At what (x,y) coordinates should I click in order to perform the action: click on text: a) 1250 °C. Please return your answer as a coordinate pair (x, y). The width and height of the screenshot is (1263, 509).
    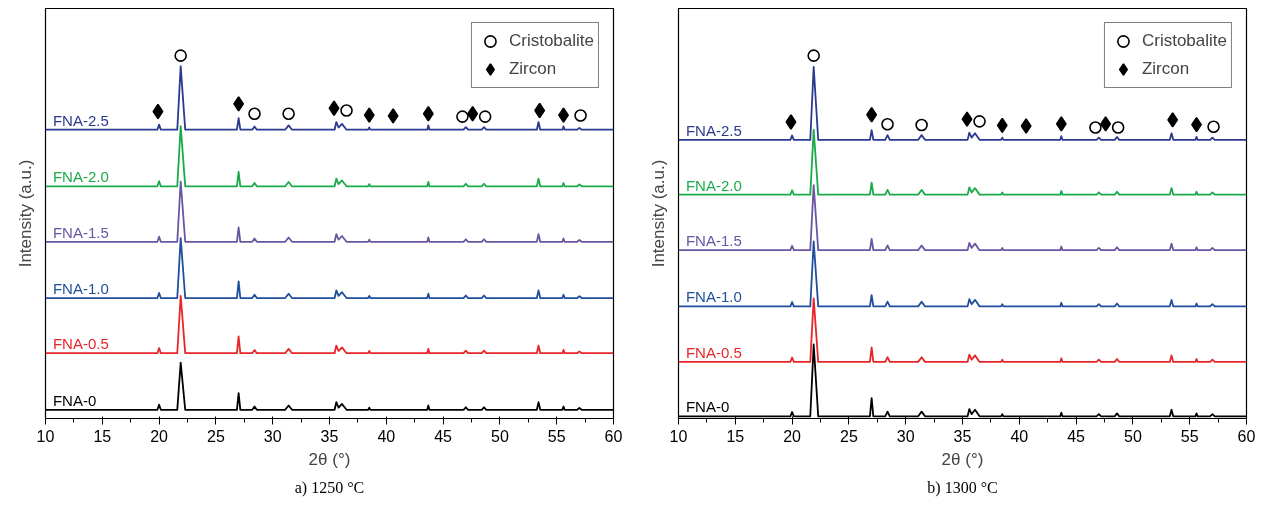
    Looking at the image, I should click on (329, 487).